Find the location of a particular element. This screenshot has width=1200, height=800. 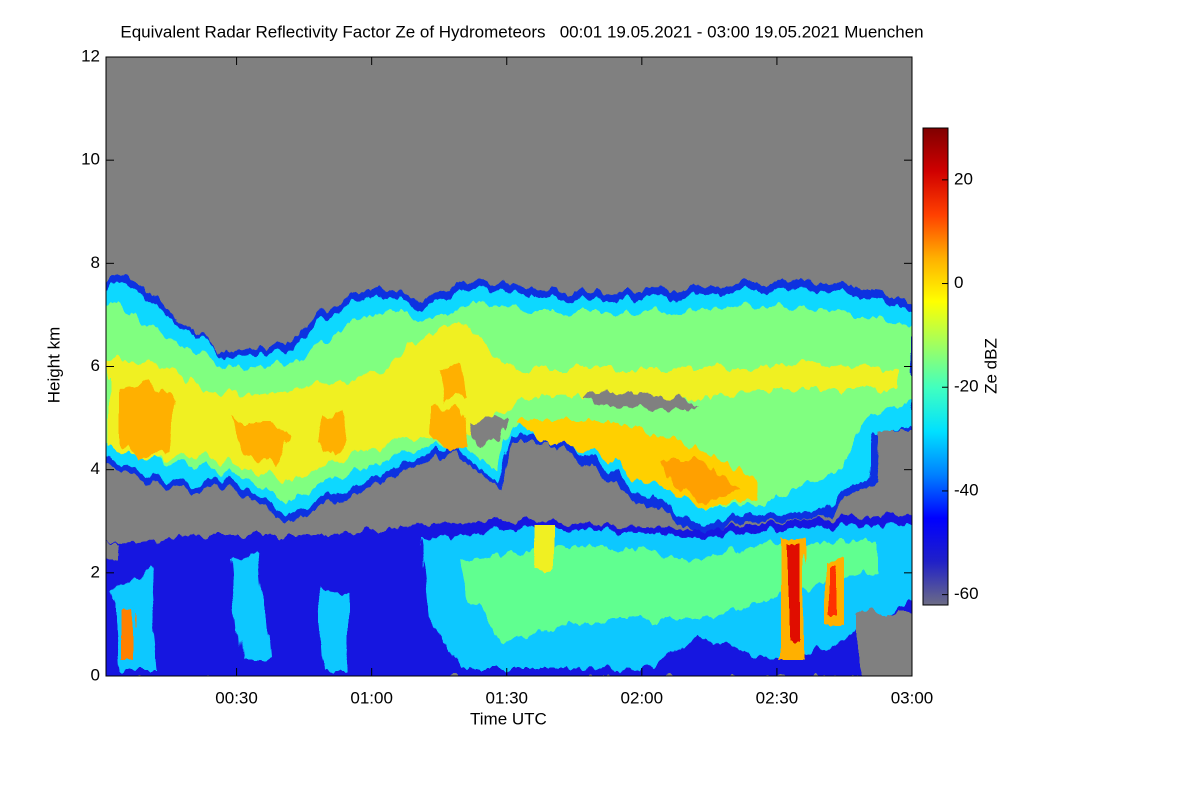

y-tick-label: 8 is located at coordinates (95, 262).